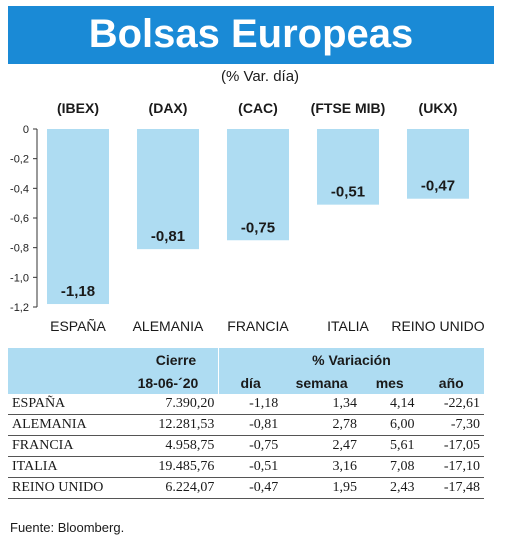 The width and height of the screenshot is (520, 541). Describe the element at coordinates (78, 291) in the screenshot. I see `value-label: -1,18` at that location.